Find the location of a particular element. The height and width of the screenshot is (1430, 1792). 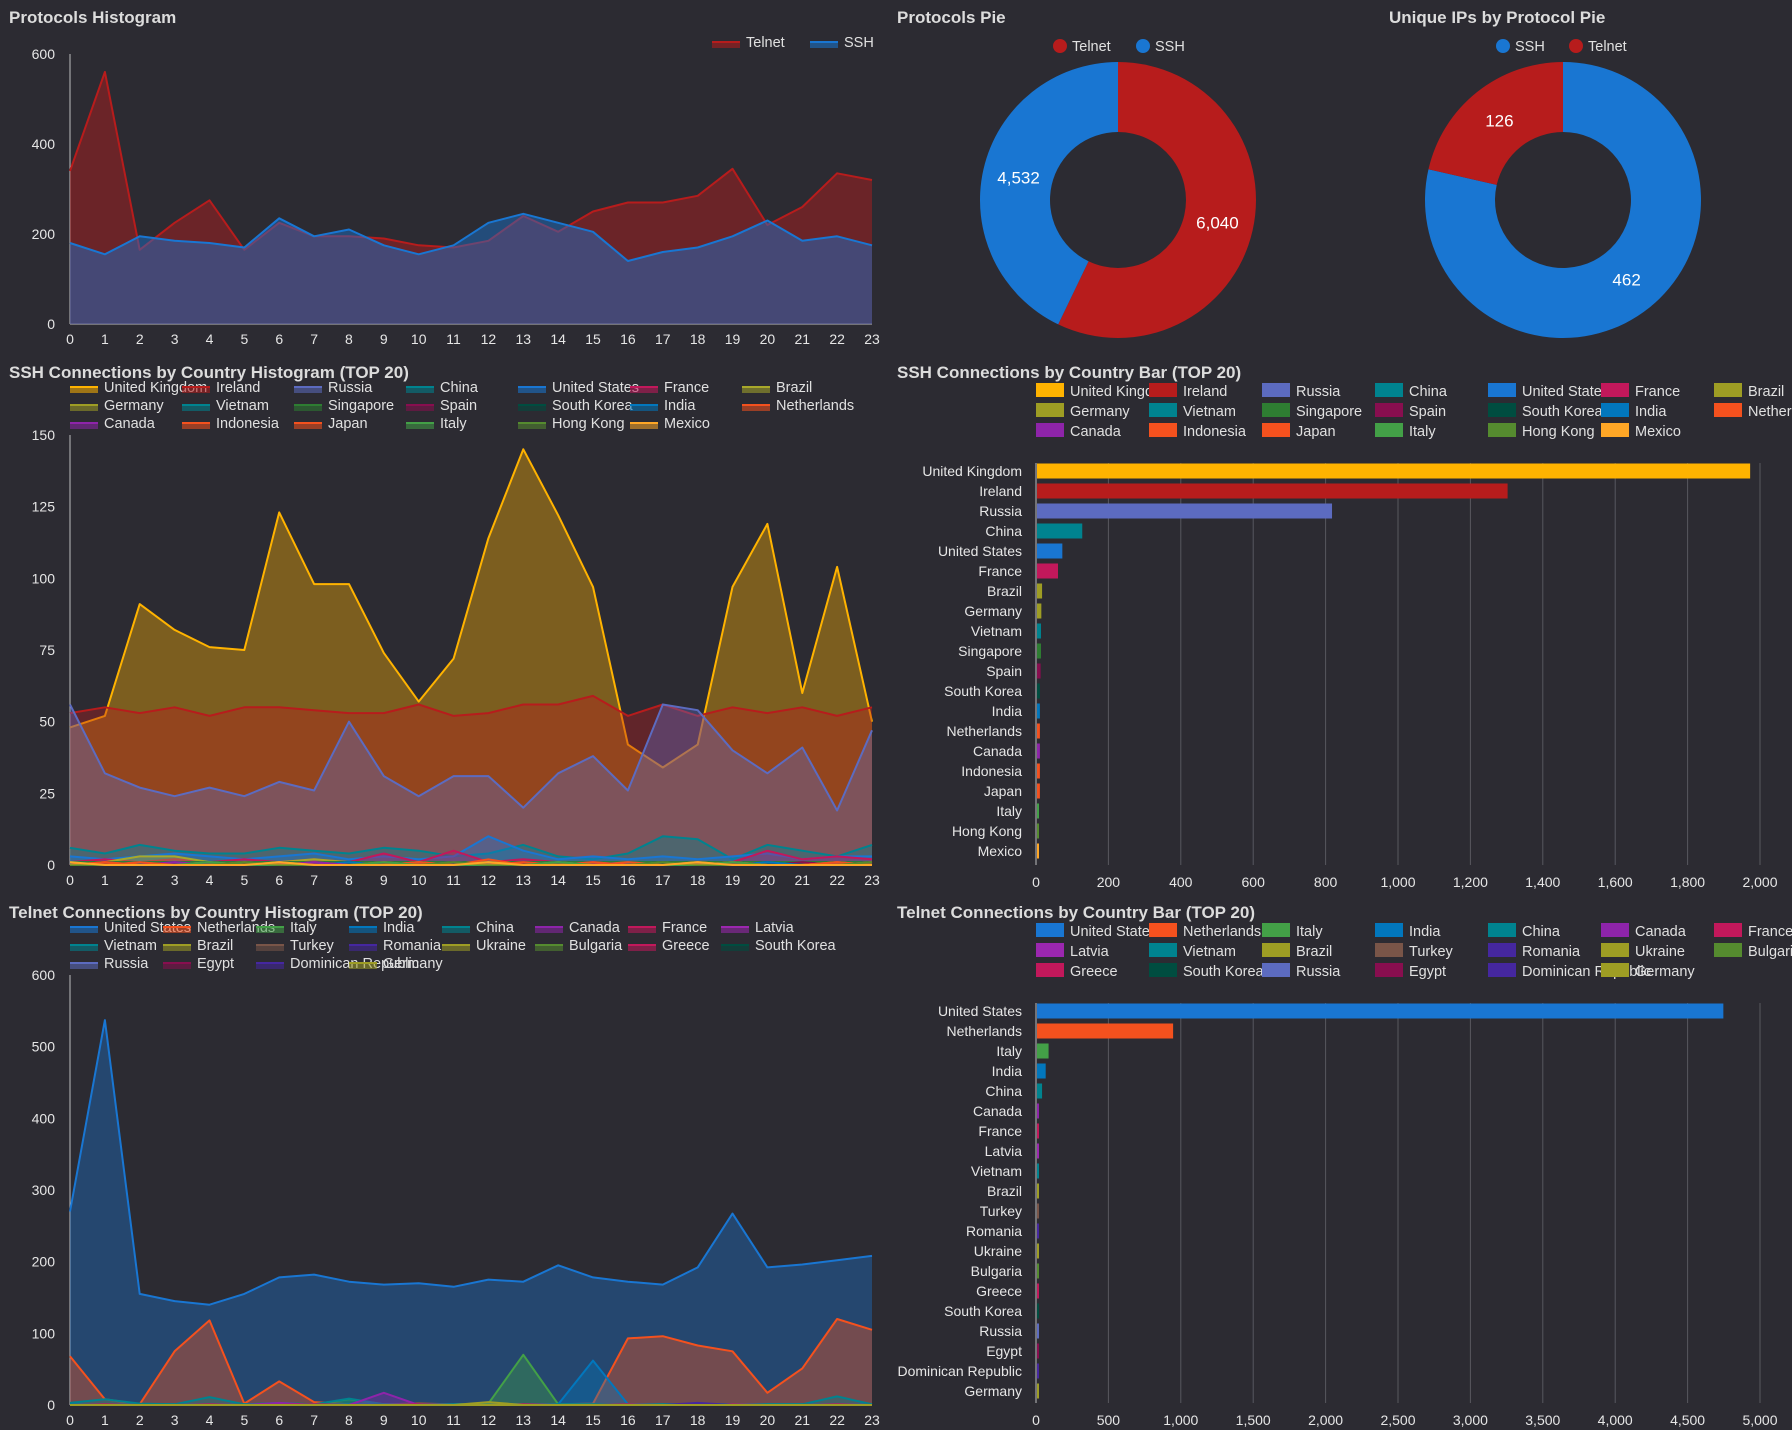

category-label: Brazil is located at coordinates (1004, 591).